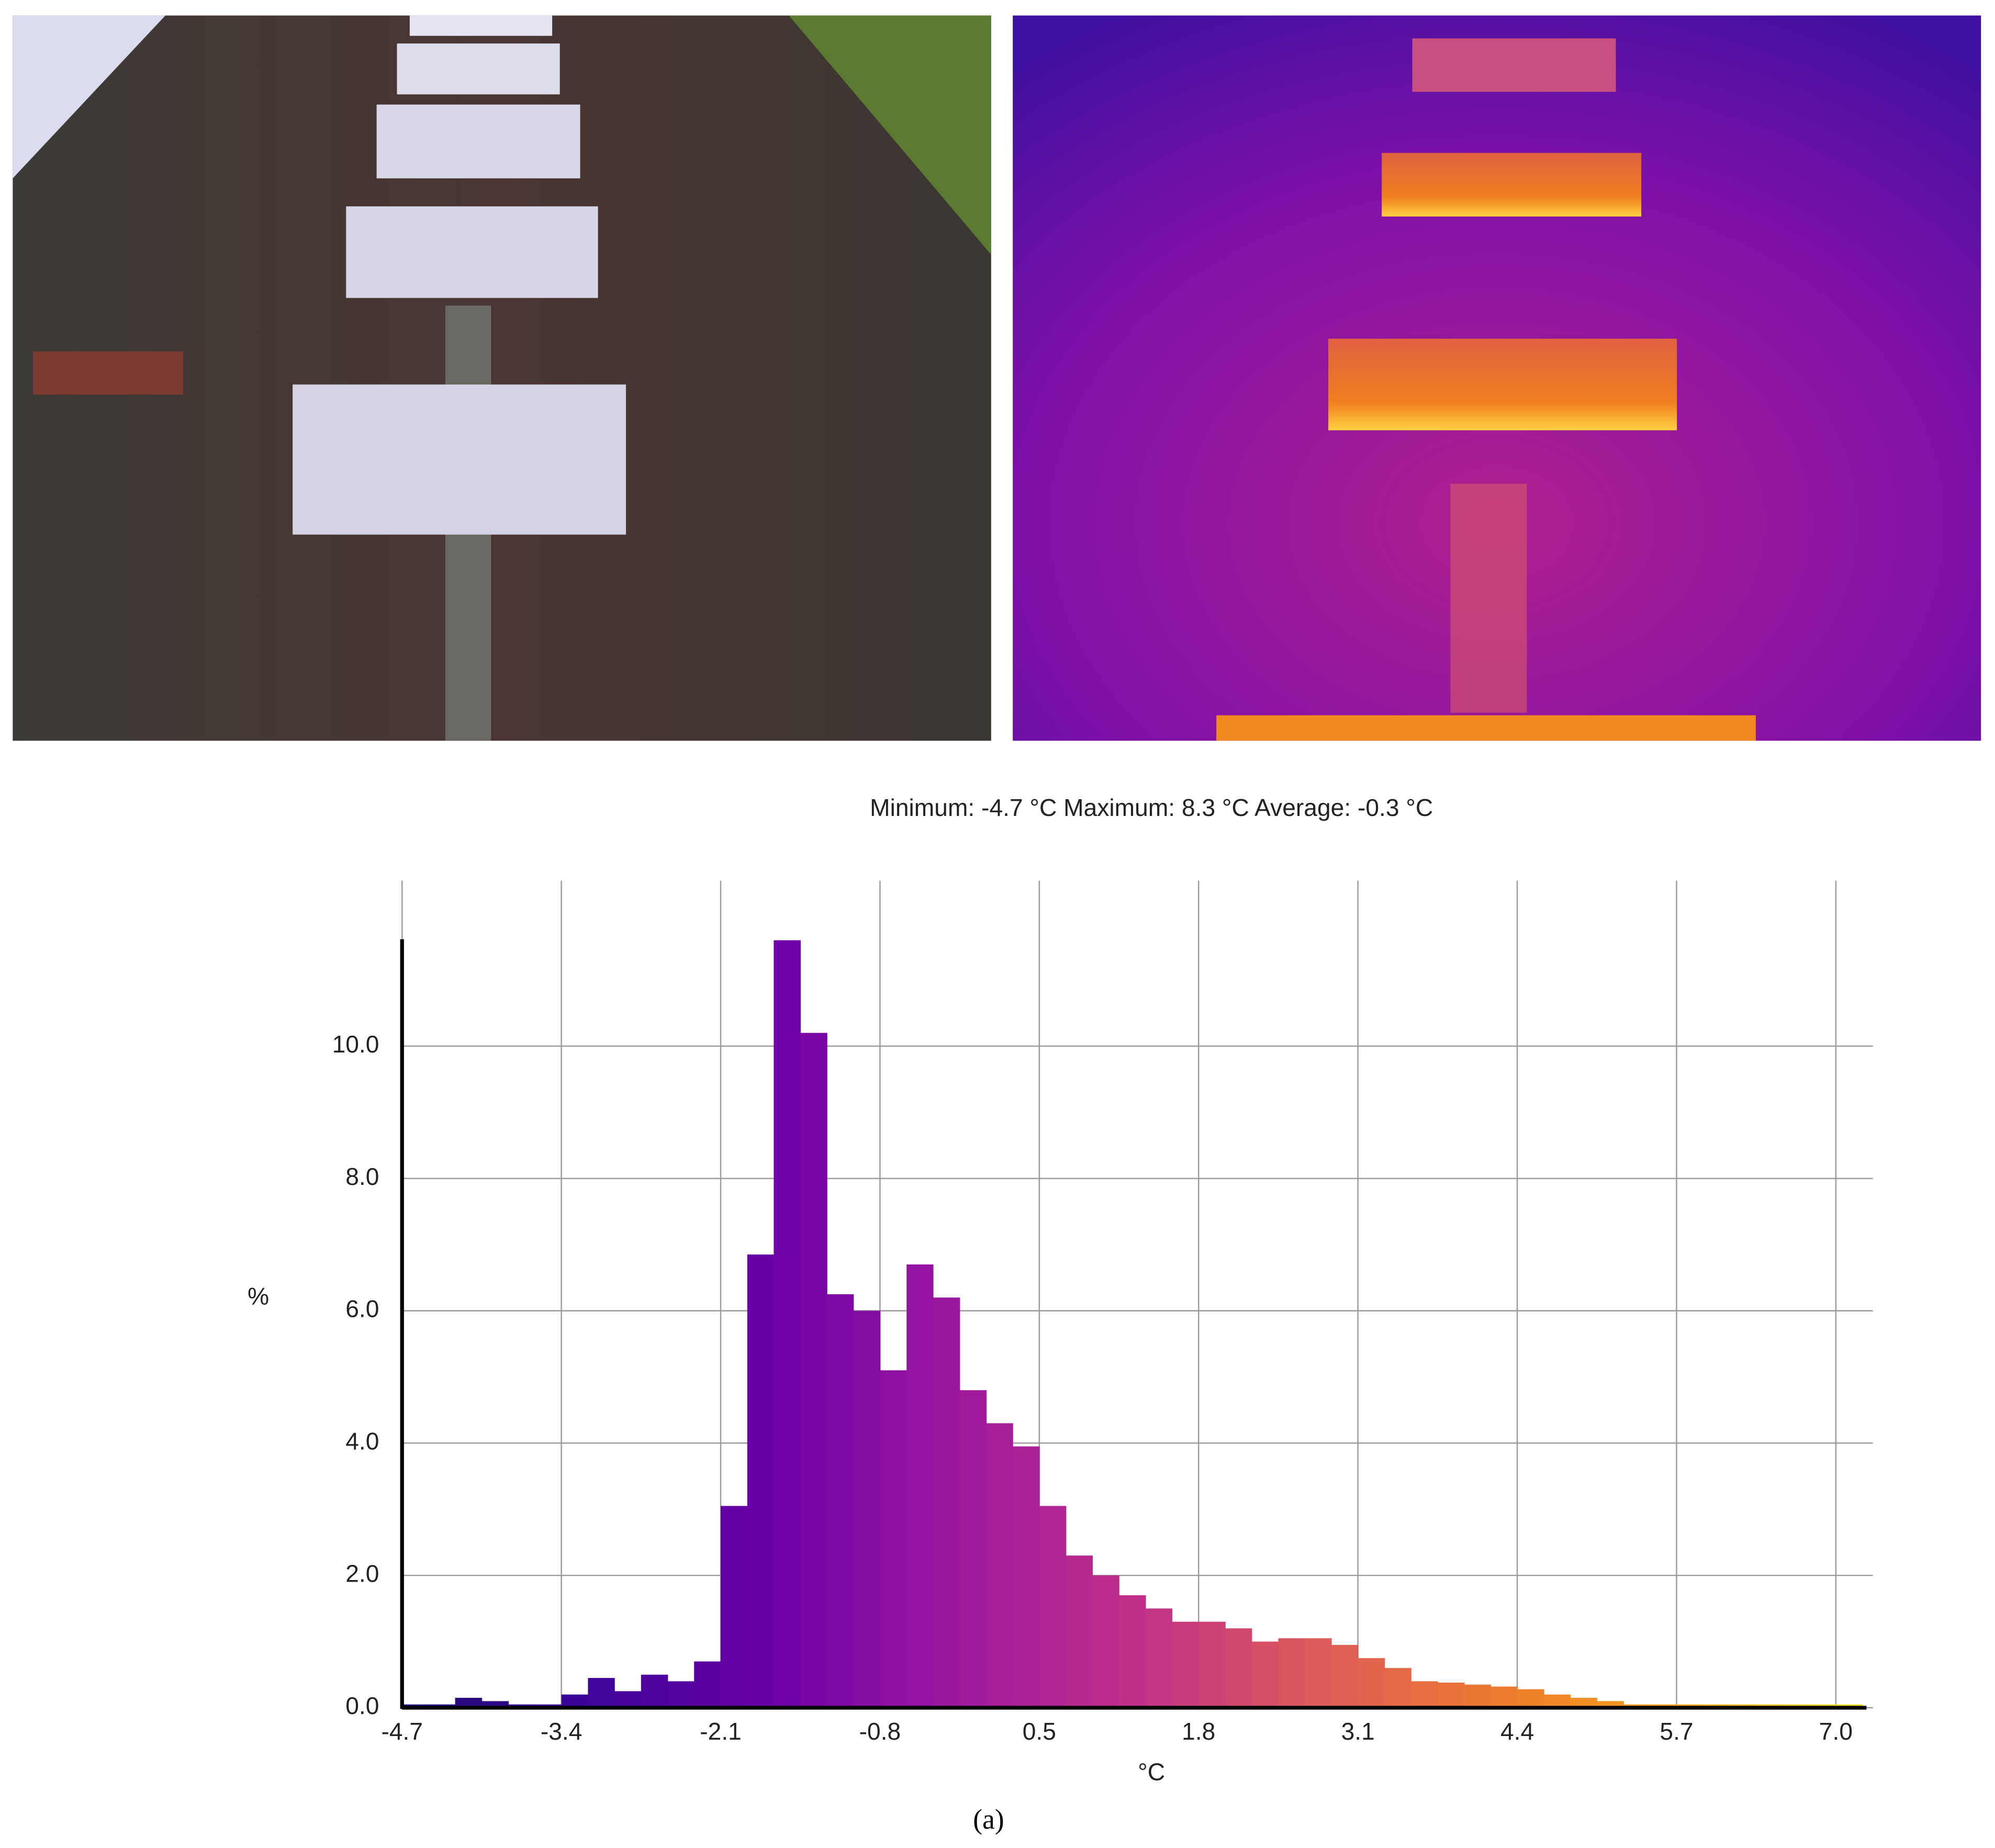  I want to click on y-tick-label: 8.0, so click(362, 1176).